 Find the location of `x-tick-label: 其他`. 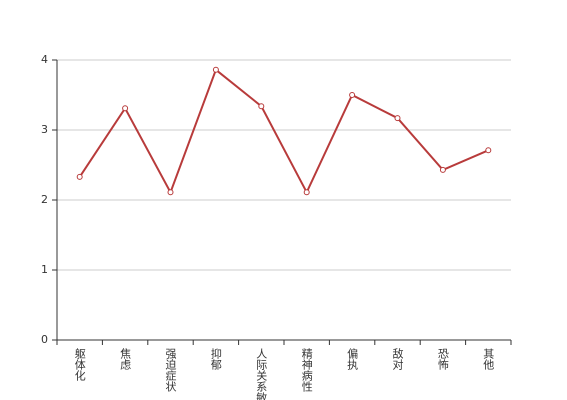

x-tick-label: 其他 is located at coordinates (488, 359).